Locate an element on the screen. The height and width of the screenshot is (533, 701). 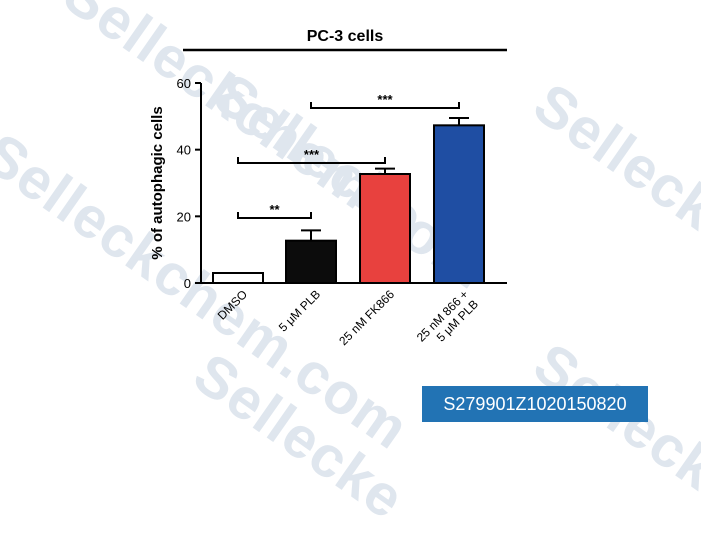
x-category-label: DMSO is located at coordinates (232, 304).